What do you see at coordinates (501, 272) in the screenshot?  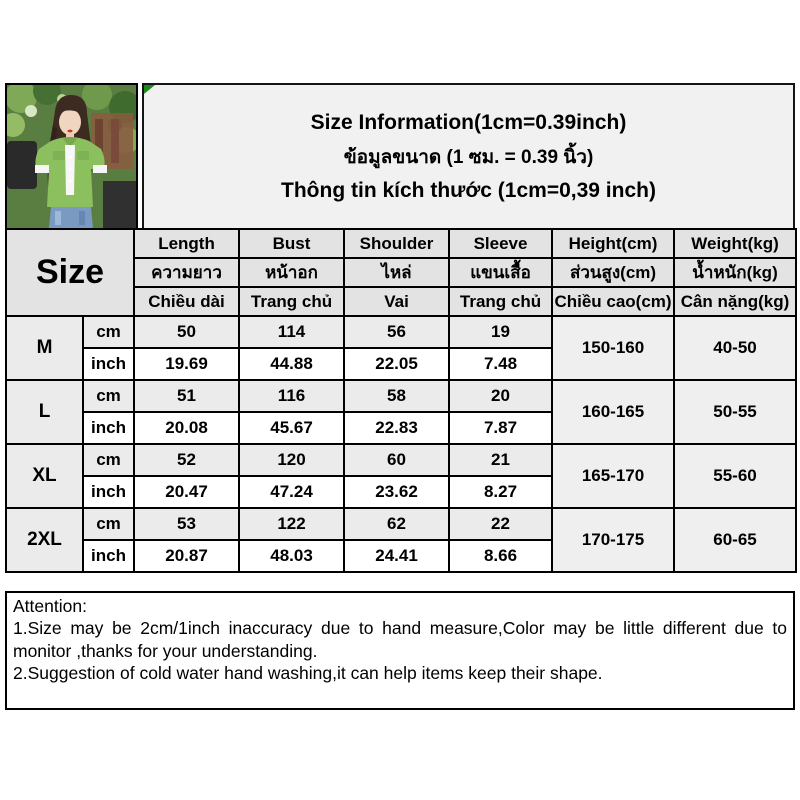 I see `header-sleeve-th: แขนเสื้อ` at bounding box center [501, 272].